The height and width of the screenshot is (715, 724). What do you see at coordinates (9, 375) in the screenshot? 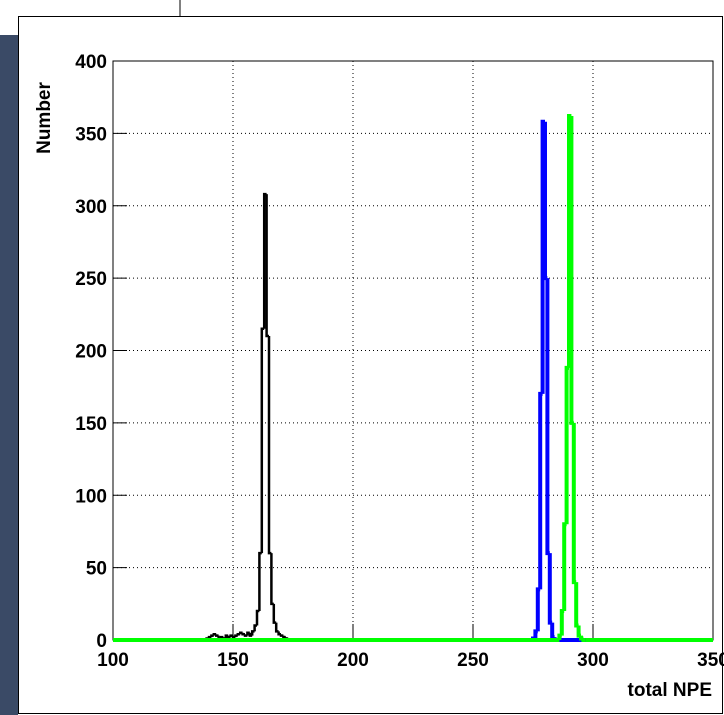
I see `background-photo-strip` at bounding box center [9, 375].